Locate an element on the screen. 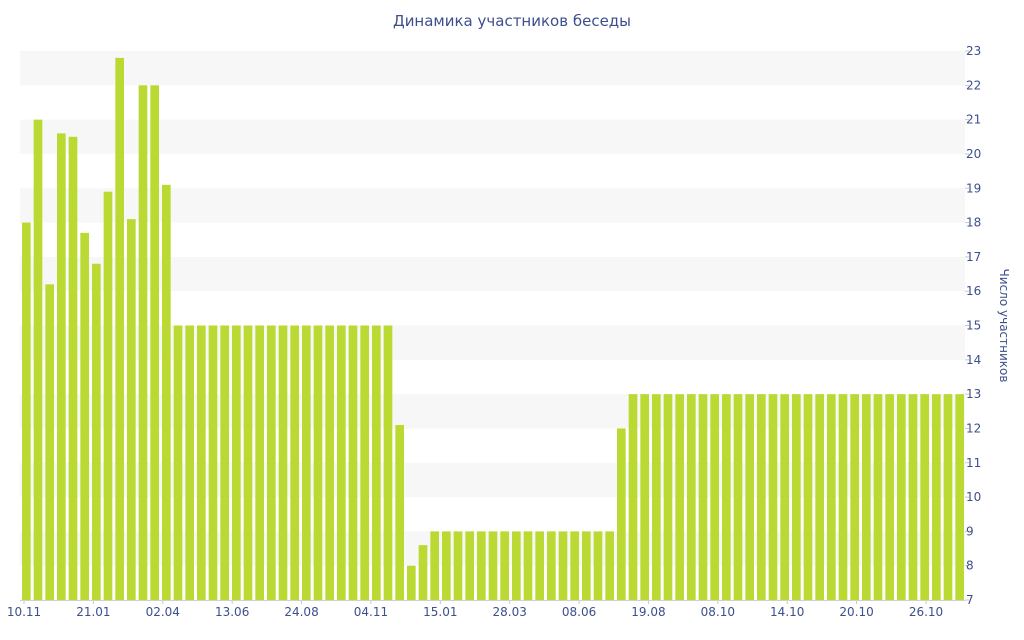 This screenshot has width=1024, height=640. y-tick-label: 21 is located at coordinates (973, 120).